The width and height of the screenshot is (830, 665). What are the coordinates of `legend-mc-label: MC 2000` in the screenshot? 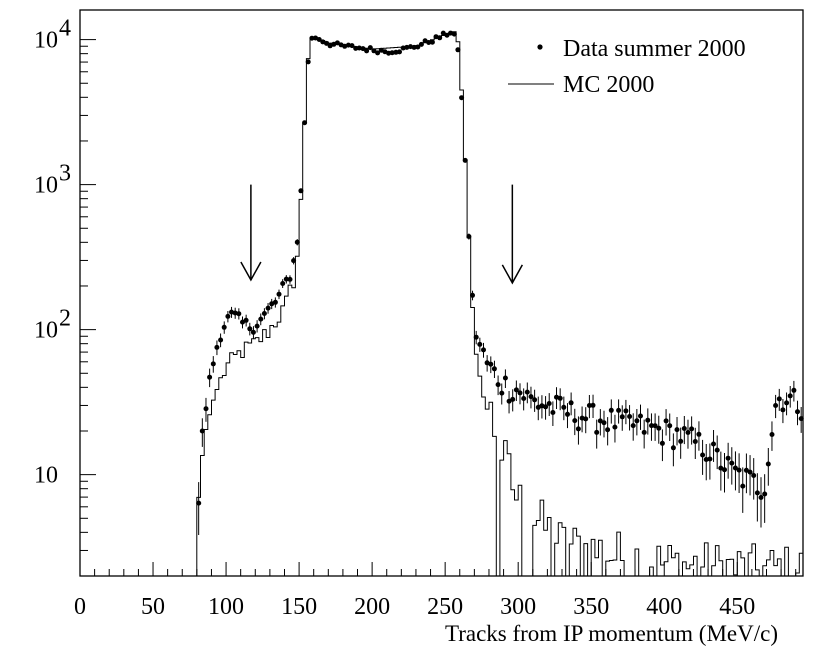 It's located at (608, 85).